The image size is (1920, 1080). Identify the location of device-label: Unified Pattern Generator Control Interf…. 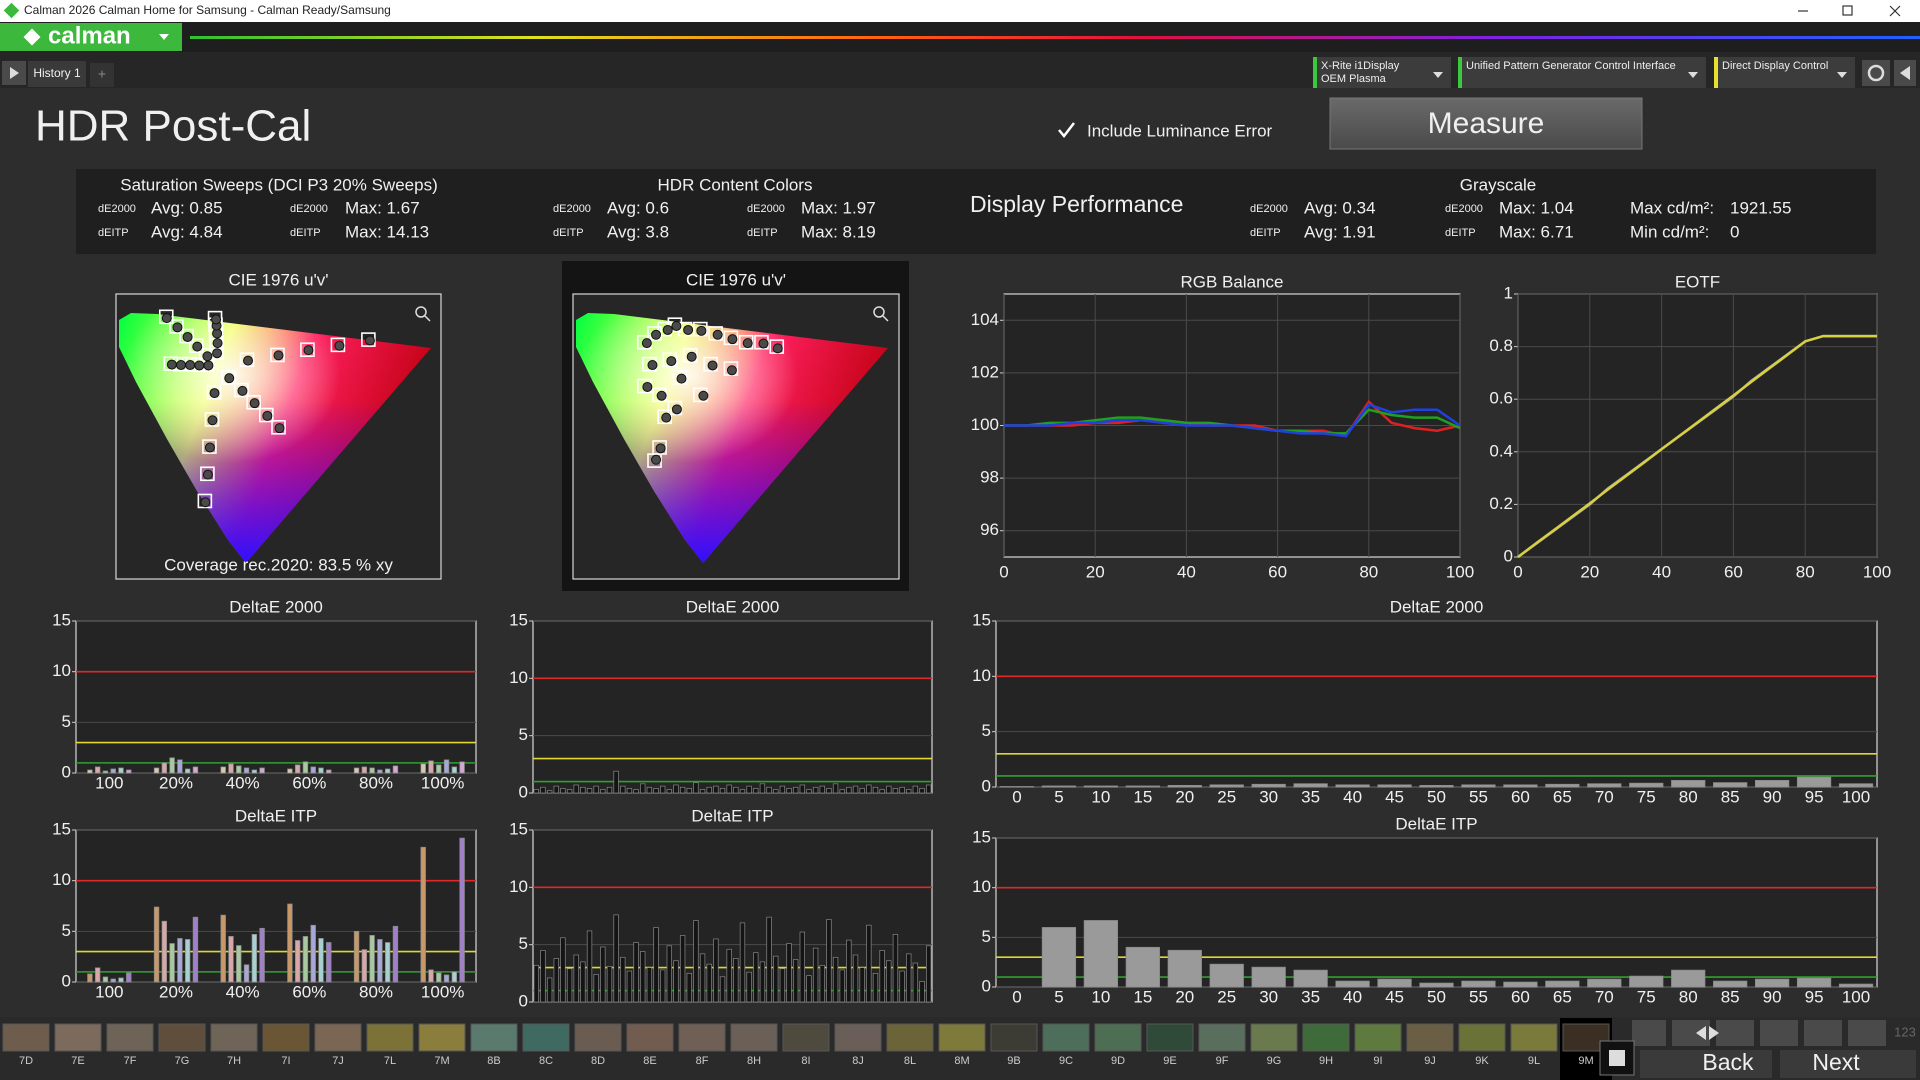
(1571, 66).